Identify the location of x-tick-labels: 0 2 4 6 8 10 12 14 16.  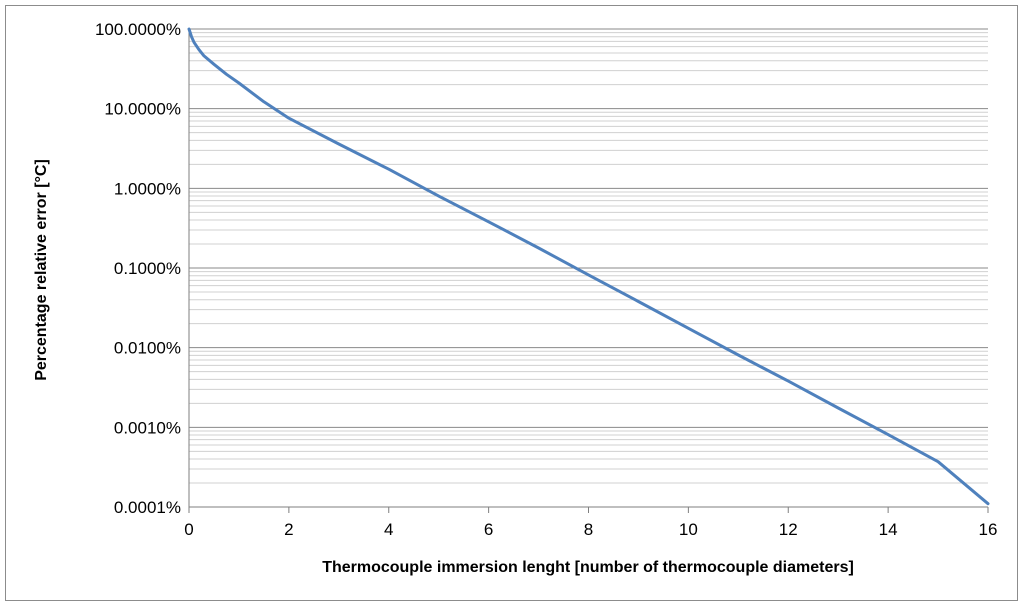
(590, 529).